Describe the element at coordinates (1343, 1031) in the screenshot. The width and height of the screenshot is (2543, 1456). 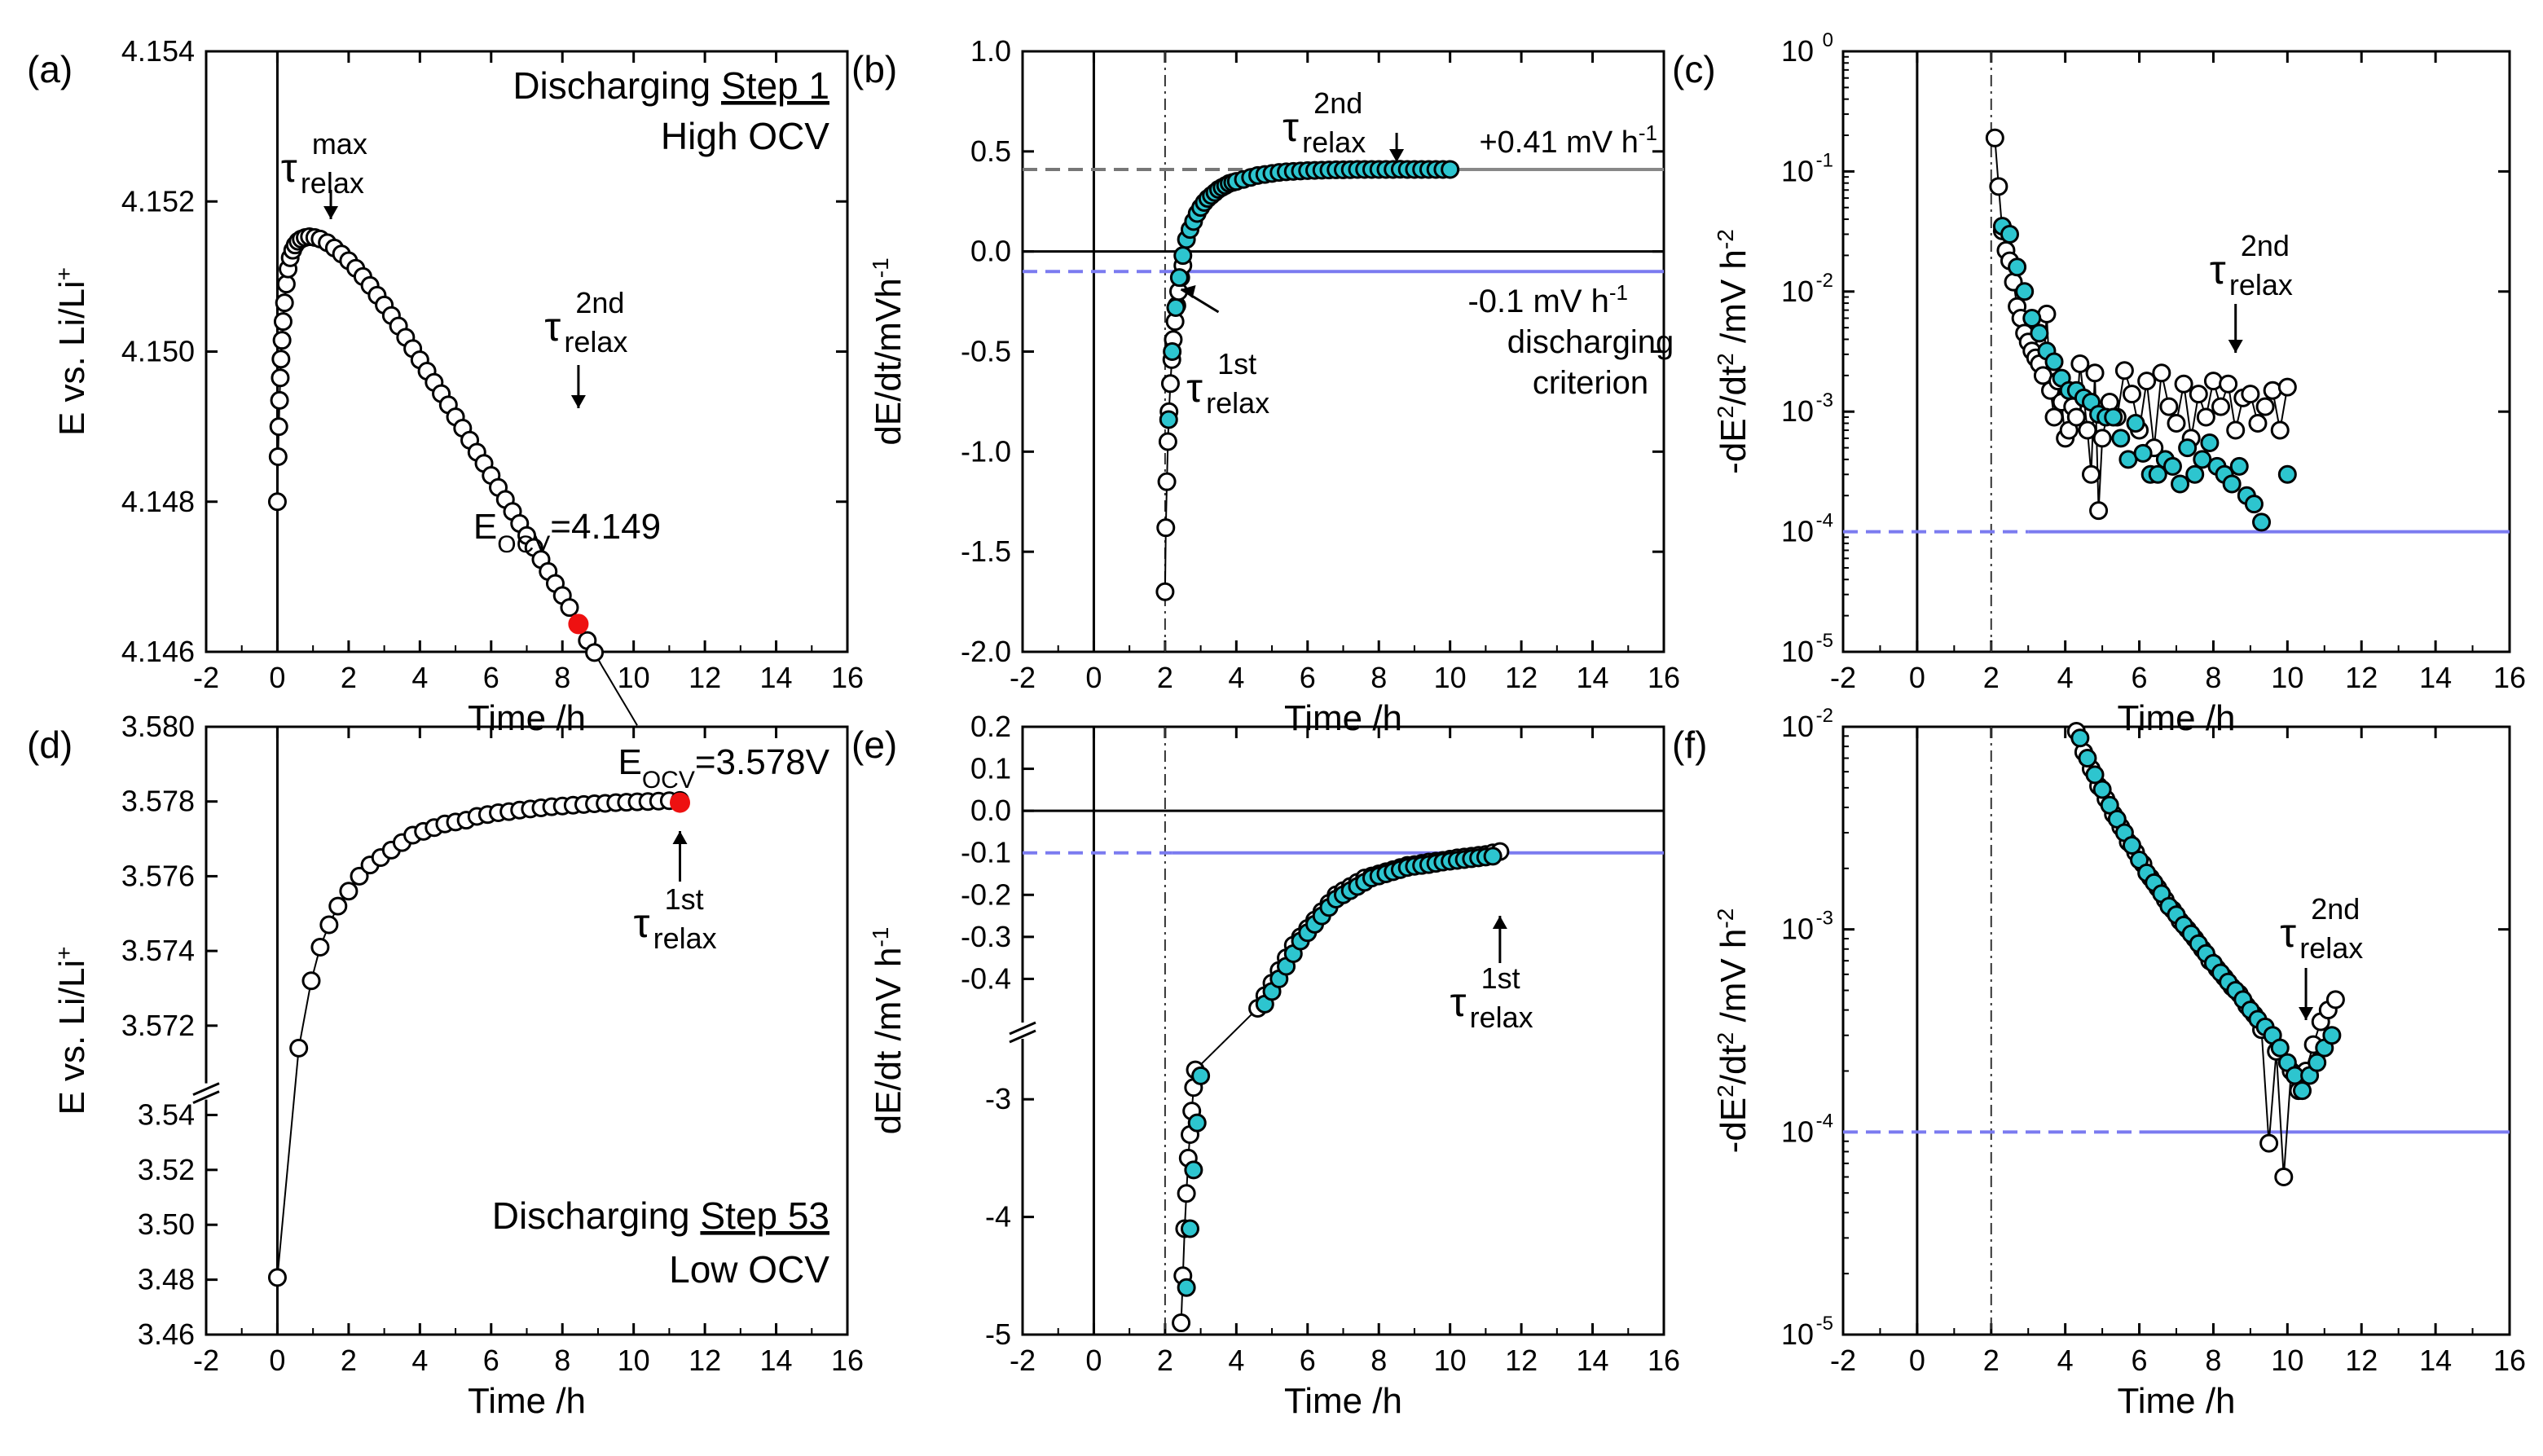
I see `plot-frame` at that location.